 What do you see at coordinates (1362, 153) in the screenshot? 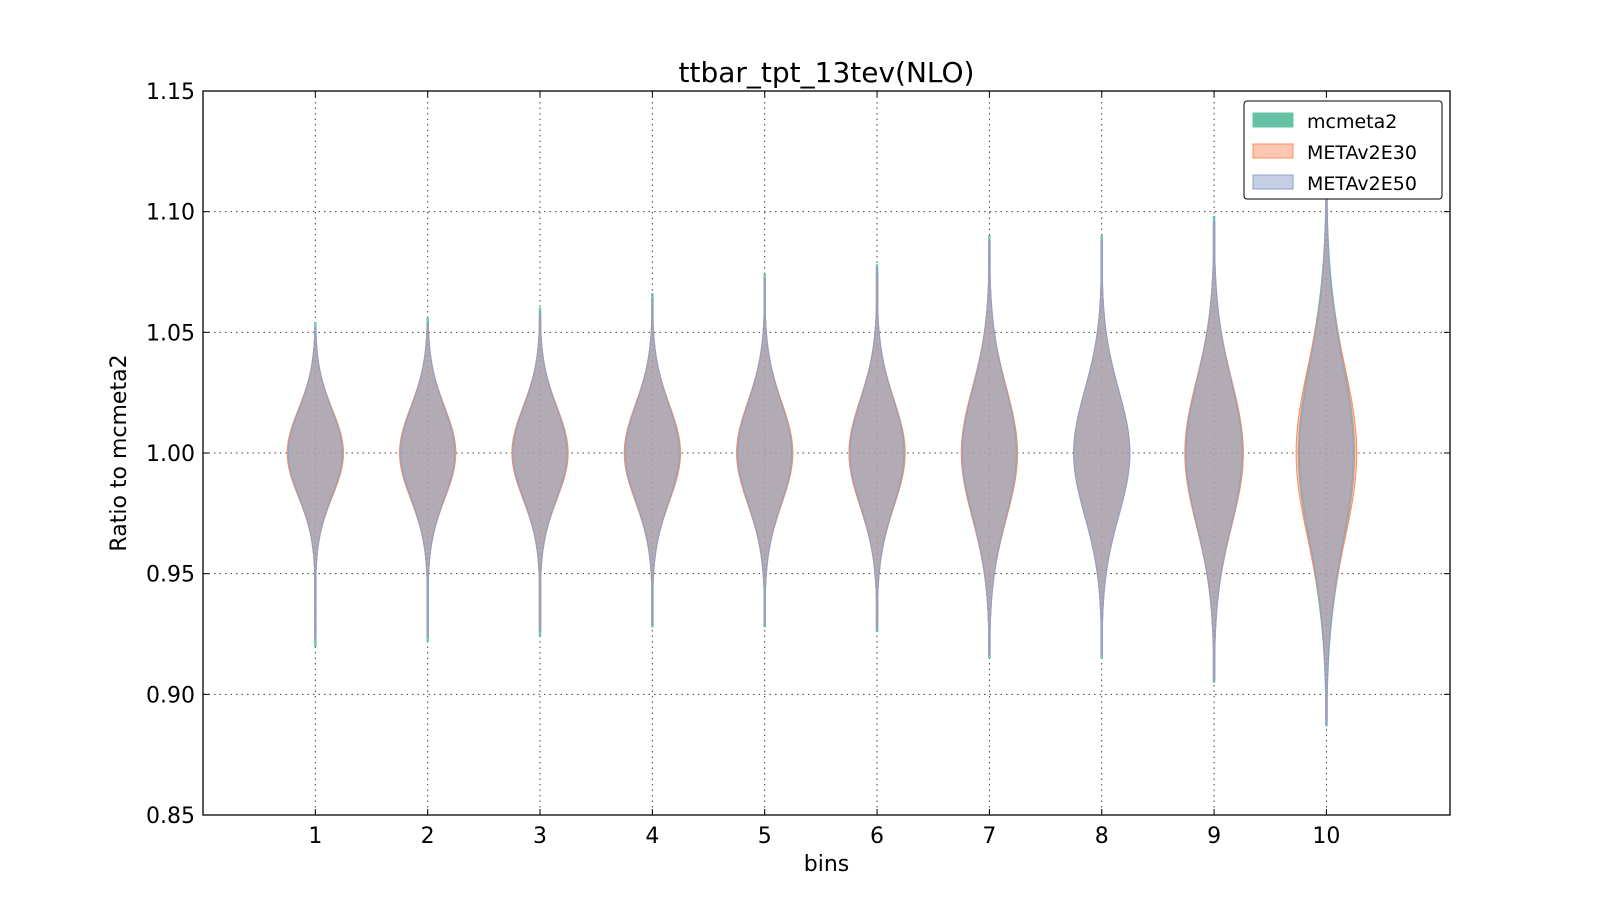
I see `legend-label: METAv2E30` at bounding box center [1362, 153].